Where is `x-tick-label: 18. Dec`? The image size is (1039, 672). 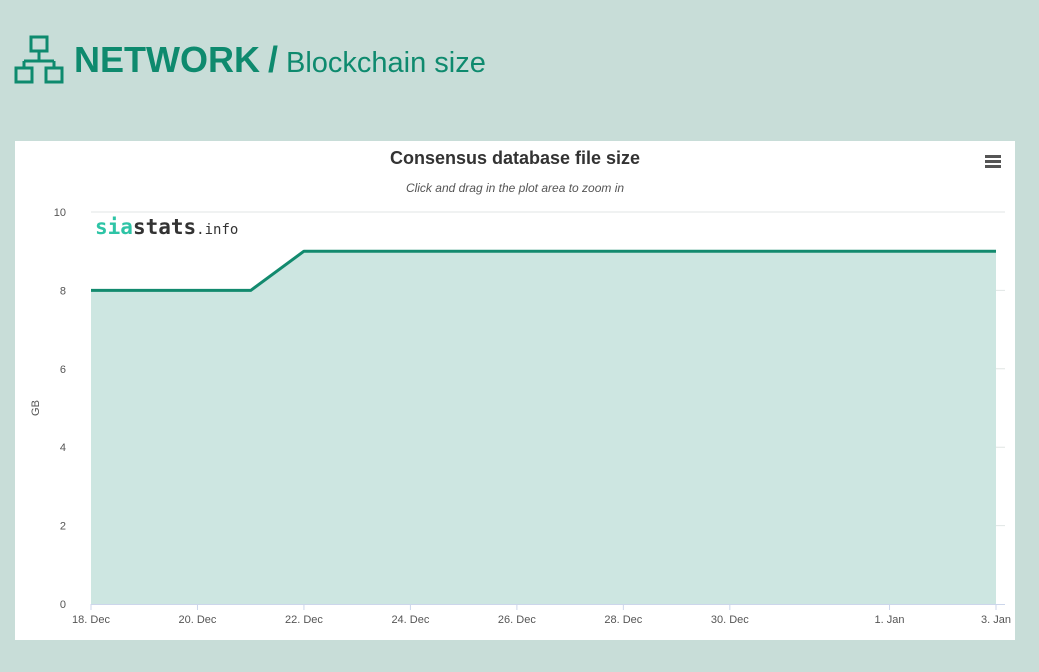
x-tick-label: 18. Dec is located at coordinates (91, 620).